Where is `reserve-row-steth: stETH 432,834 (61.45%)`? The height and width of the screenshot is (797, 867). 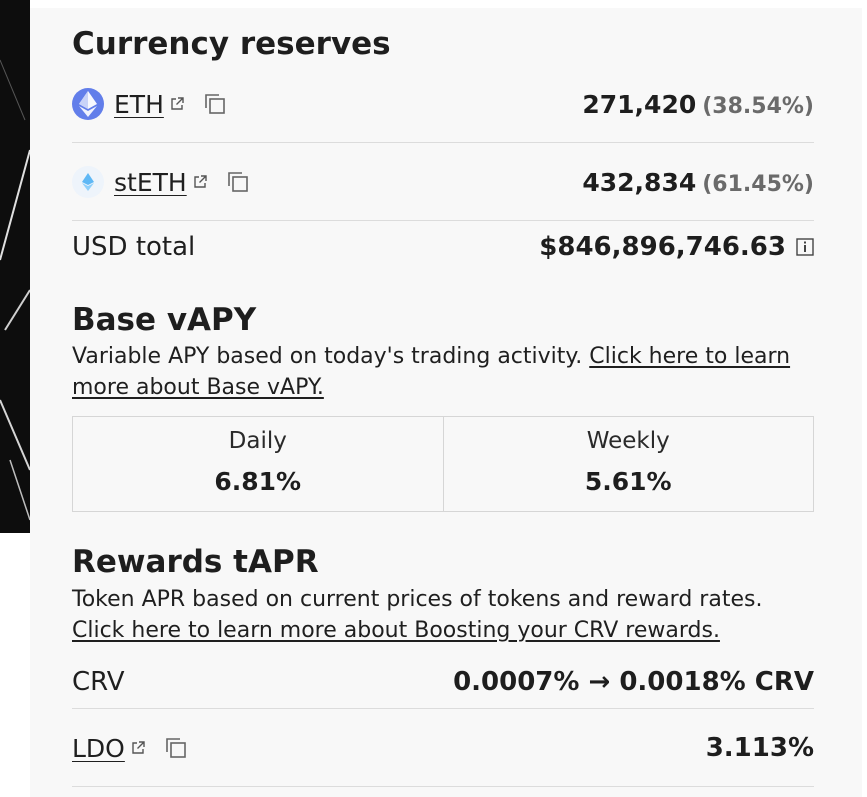 reserve-row-steth: stETH 432,834 (61.45%) is located at coordinates (443, 182).